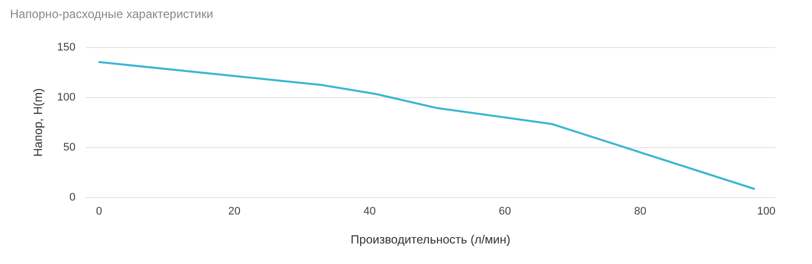 This screenshot has height=264, width=812. What do you see at coordinates (505, 212) in the screenshot?
I see `x-tick-label: 60` at bounding box center [505, 212].